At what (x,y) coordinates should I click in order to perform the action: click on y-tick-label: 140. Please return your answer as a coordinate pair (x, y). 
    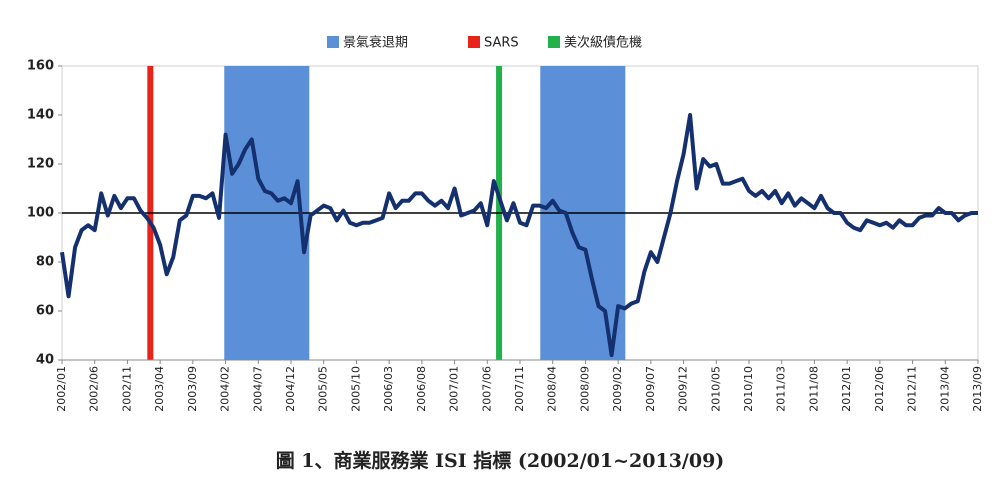
    Looking at the image, I should click on (40, 115).